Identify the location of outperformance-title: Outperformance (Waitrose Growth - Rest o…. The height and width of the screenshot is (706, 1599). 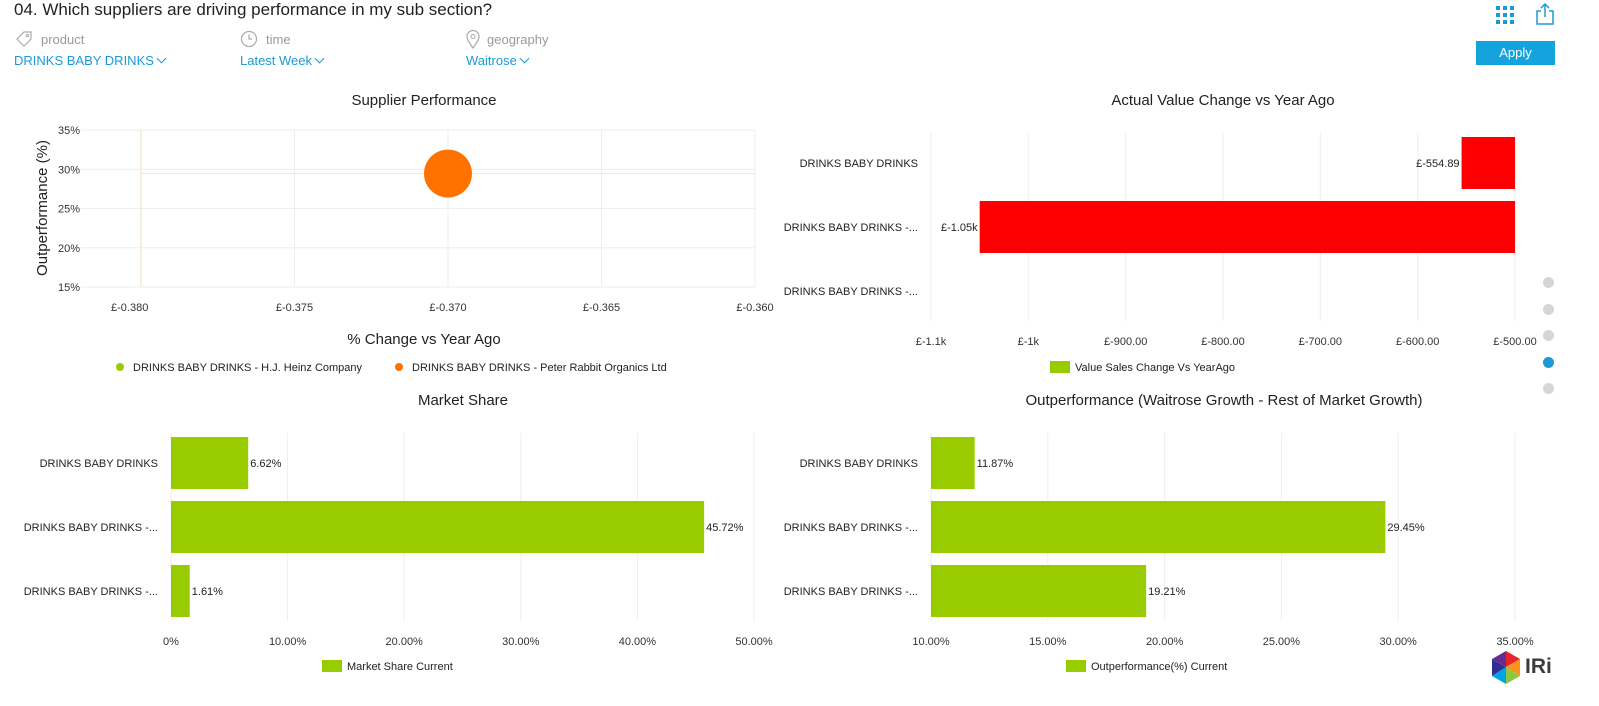
(1224, 400).